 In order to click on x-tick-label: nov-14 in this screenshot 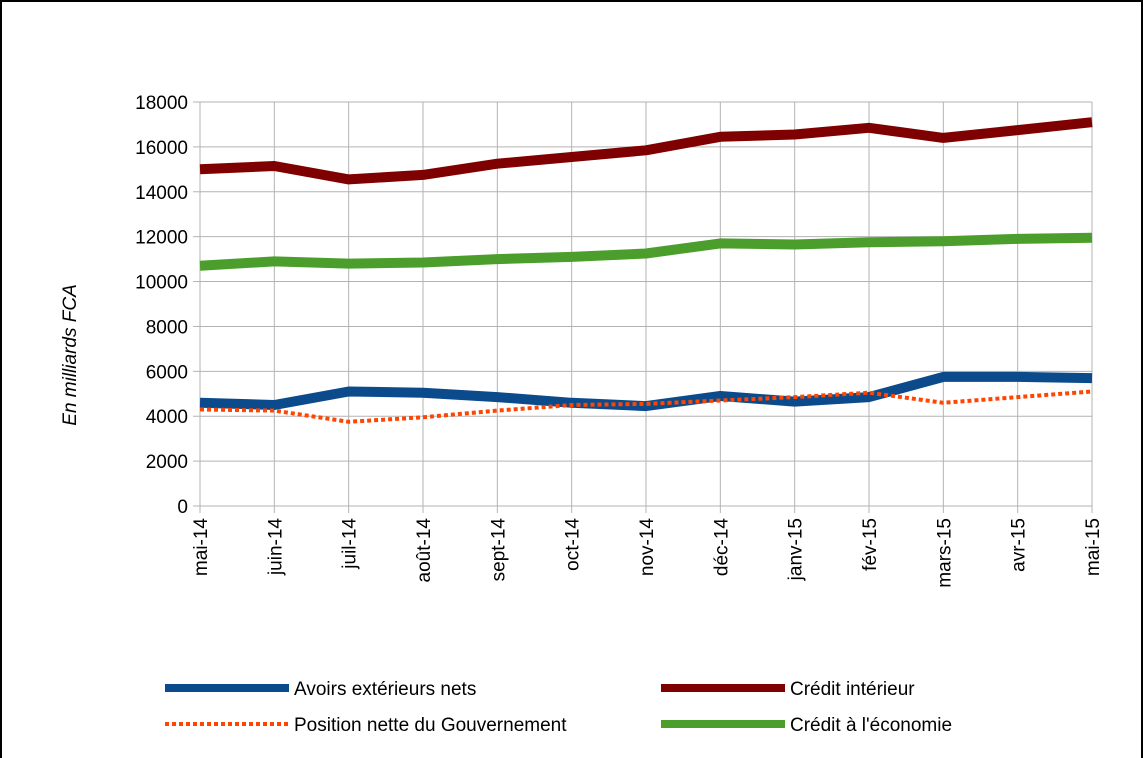, I will do `click(647, 547)`.